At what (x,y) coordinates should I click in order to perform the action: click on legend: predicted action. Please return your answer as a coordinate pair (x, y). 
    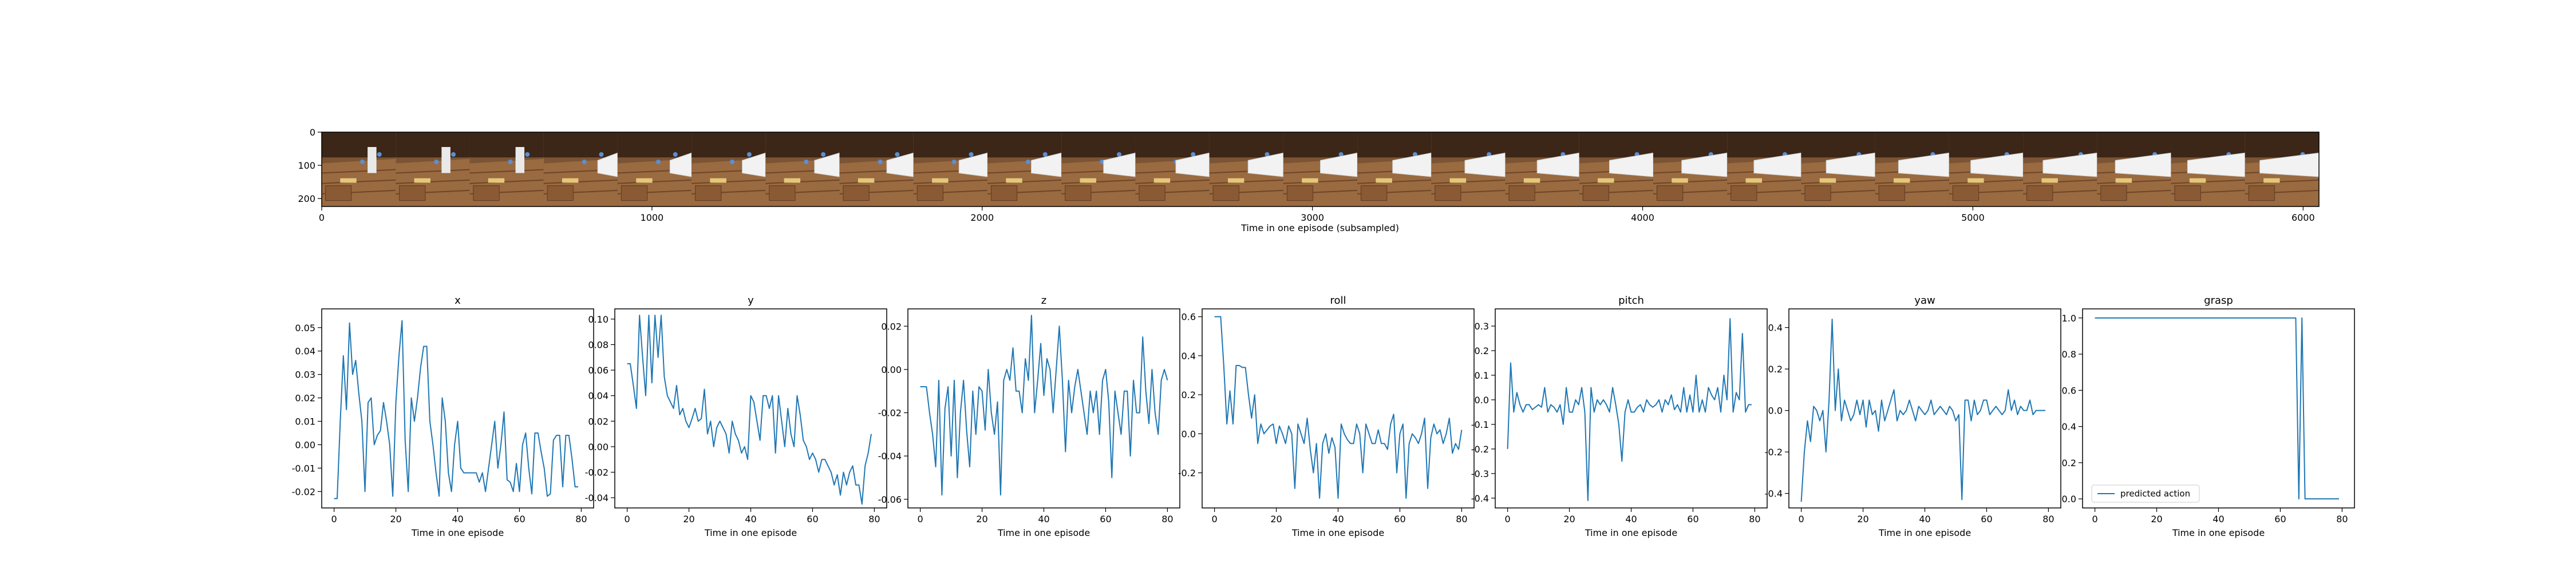
    Looking at the image, I should click on (2145, 493).